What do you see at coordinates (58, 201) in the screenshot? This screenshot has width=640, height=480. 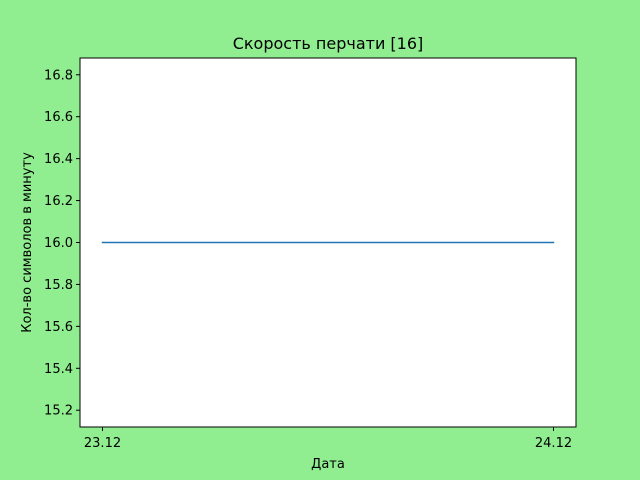 I see `y-tick-label: 16.2` at bounding box center [58, 201].